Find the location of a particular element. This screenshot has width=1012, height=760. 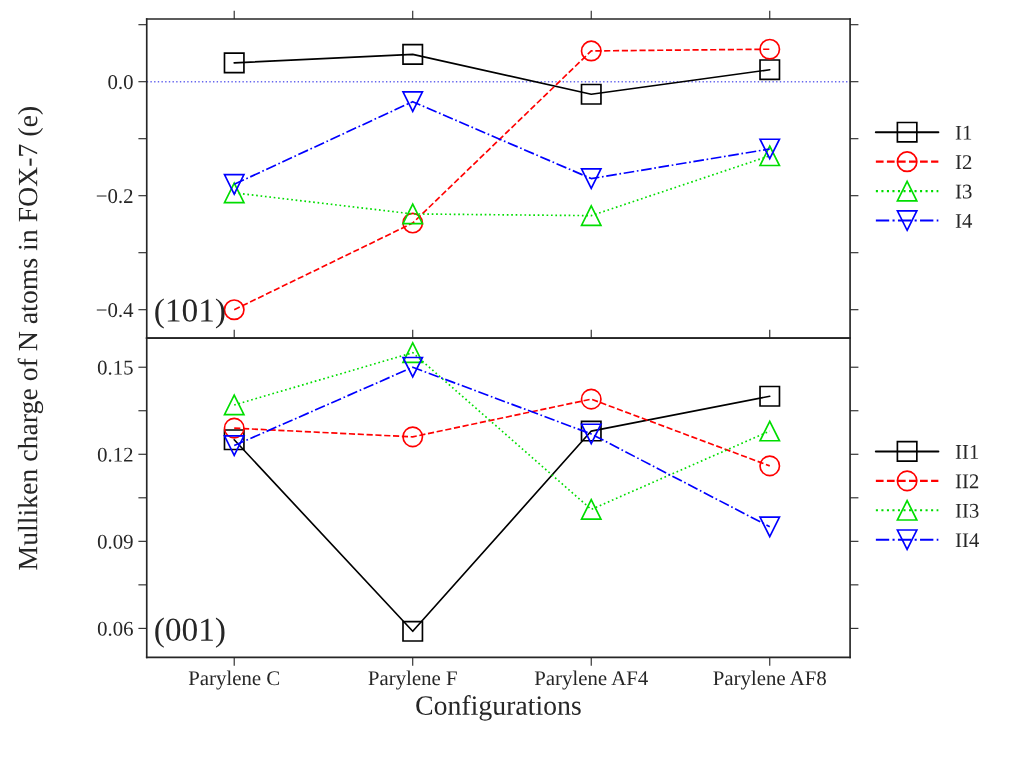

legend-label: I3 is located at coordinates (963, 191).